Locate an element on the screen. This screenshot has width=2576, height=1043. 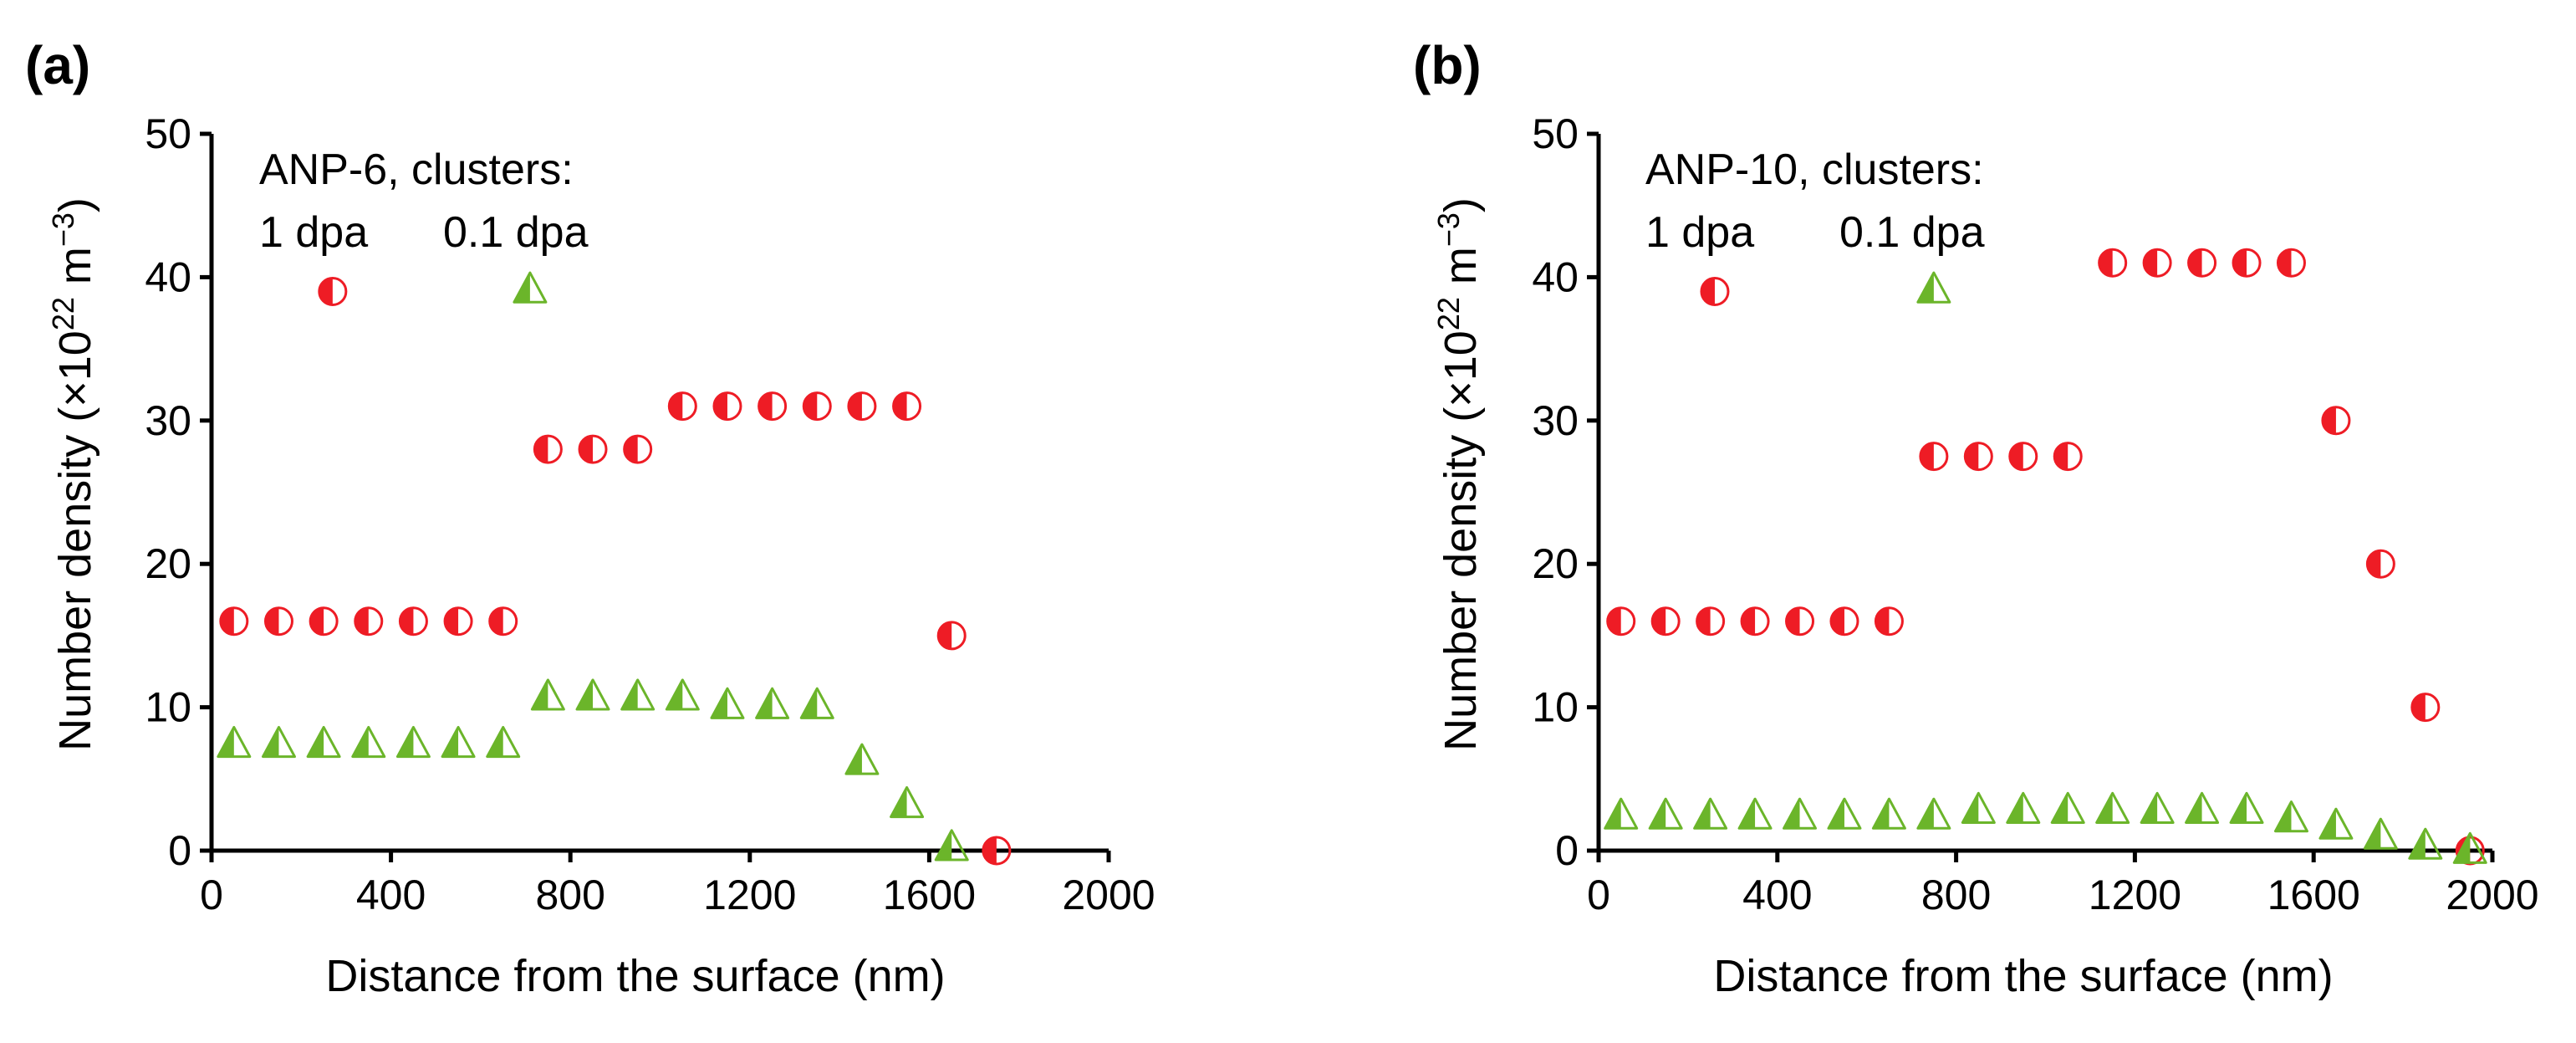
y-axis-title-prefix: Number density (×10 is located at coordinates (75, 540).